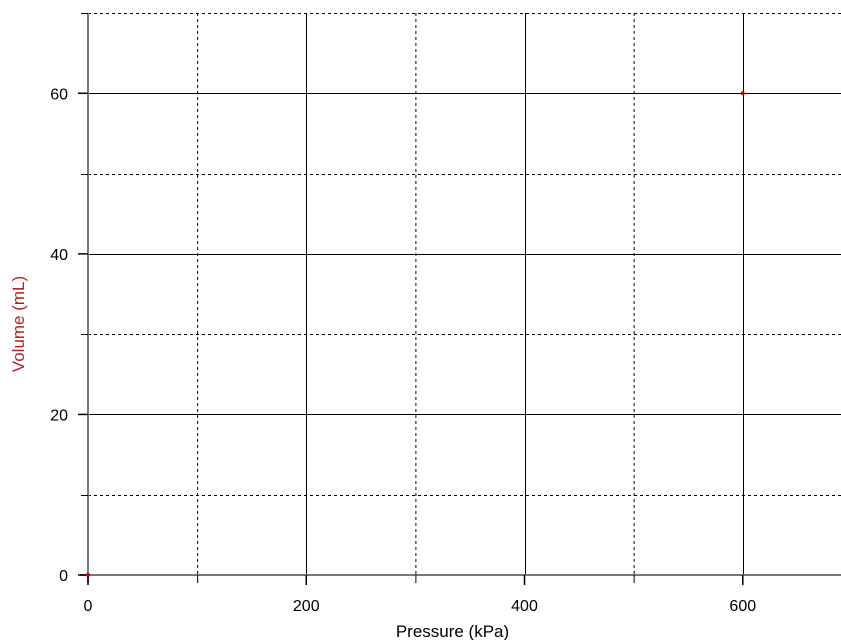  What do you see at coordinates (306, 606) in the screenshot?
I see `x-tick-label: 200` at bounding box center [306, 606].